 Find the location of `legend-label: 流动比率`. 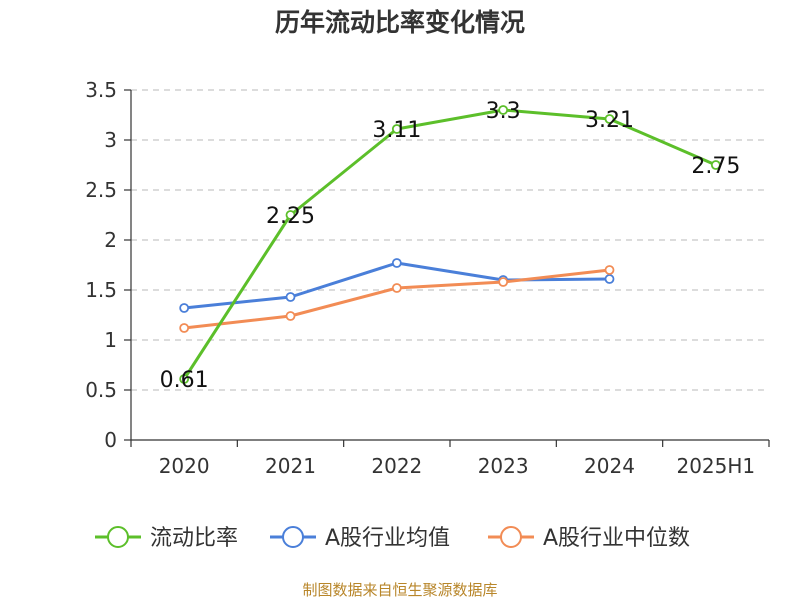

legend-label: 流动比率 is located at coordinates (194, 538).